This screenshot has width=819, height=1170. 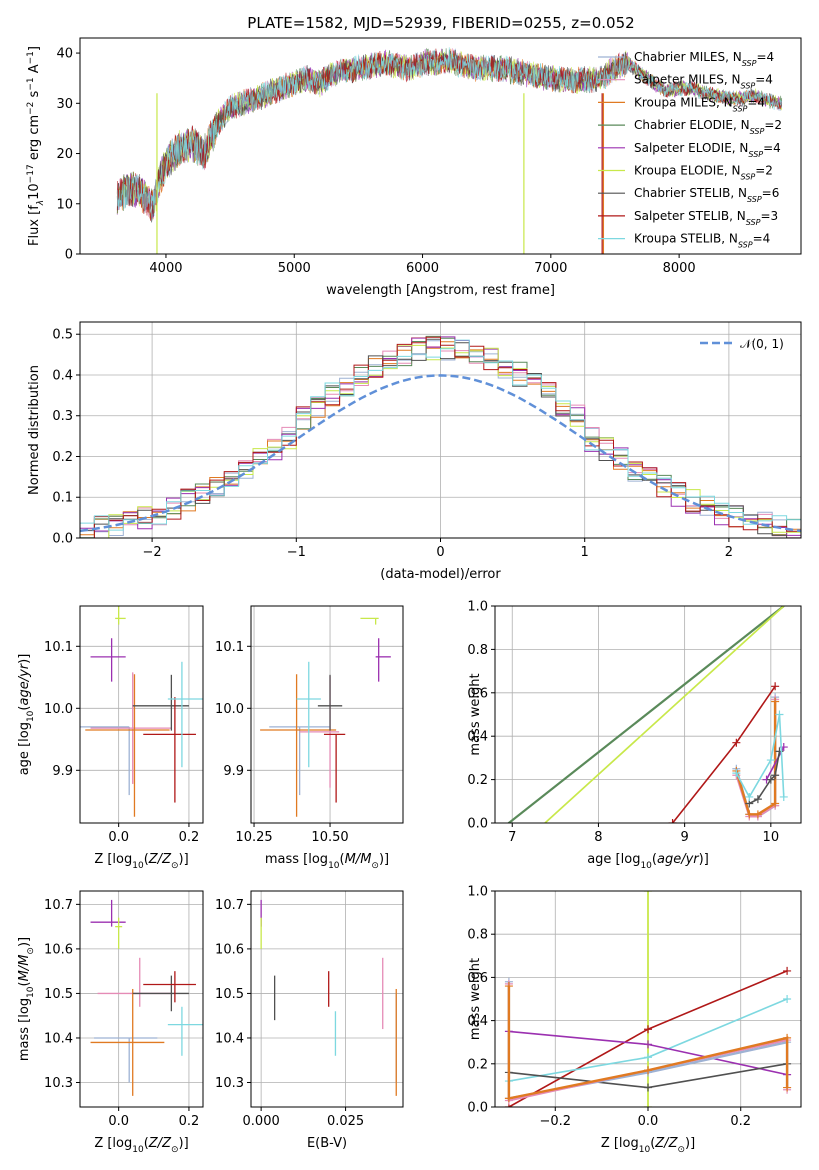 What do you see at coordinates (762, 344) in the screenshot?
I see `legend-entry: 𝒩(0, 1)` at bounding box center [762, 344].